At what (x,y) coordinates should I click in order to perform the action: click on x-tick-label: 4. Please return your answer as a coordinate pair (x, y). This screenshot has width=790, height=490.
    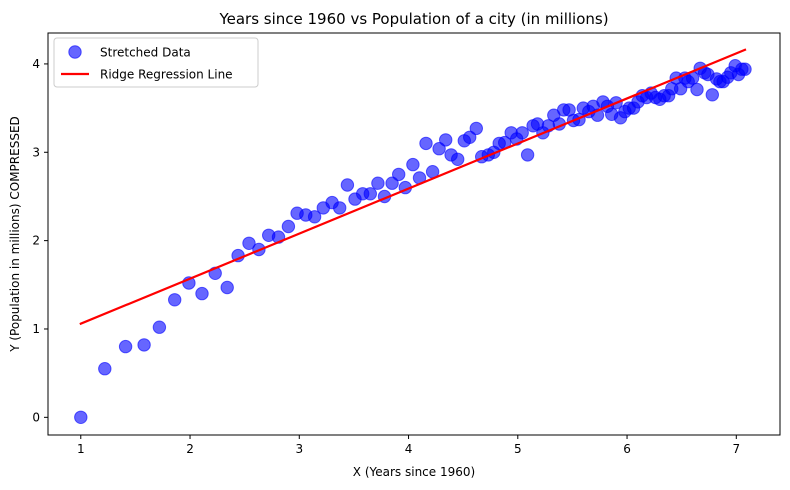
    Looking at the image, I should click on (409, 449).